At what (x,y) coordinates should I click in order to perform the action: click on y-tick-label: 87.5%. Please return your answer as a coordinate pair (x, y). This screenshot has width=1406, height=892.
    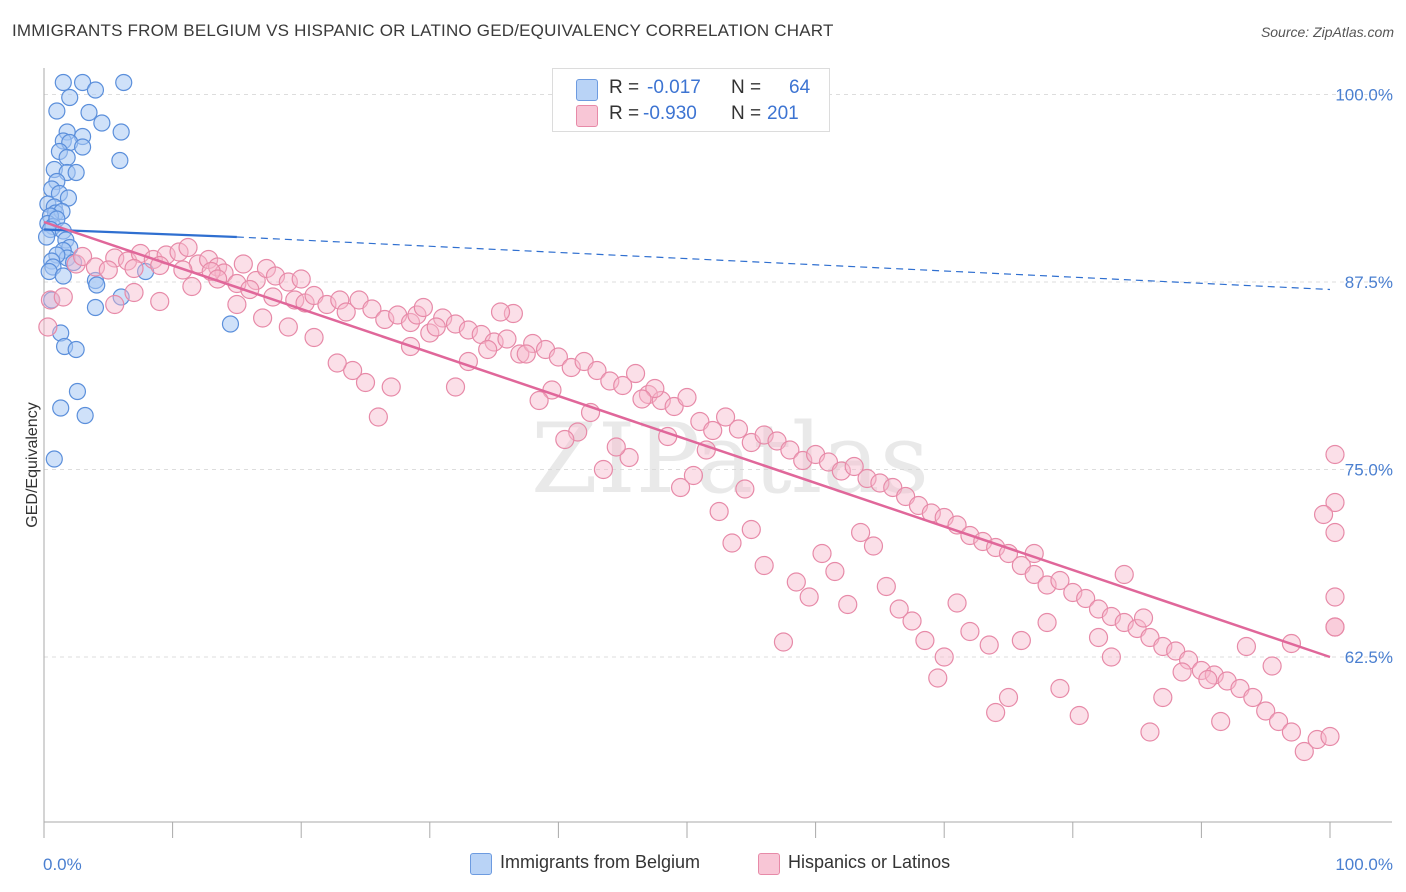
    Looking at the image, I should click on (1369, 282).